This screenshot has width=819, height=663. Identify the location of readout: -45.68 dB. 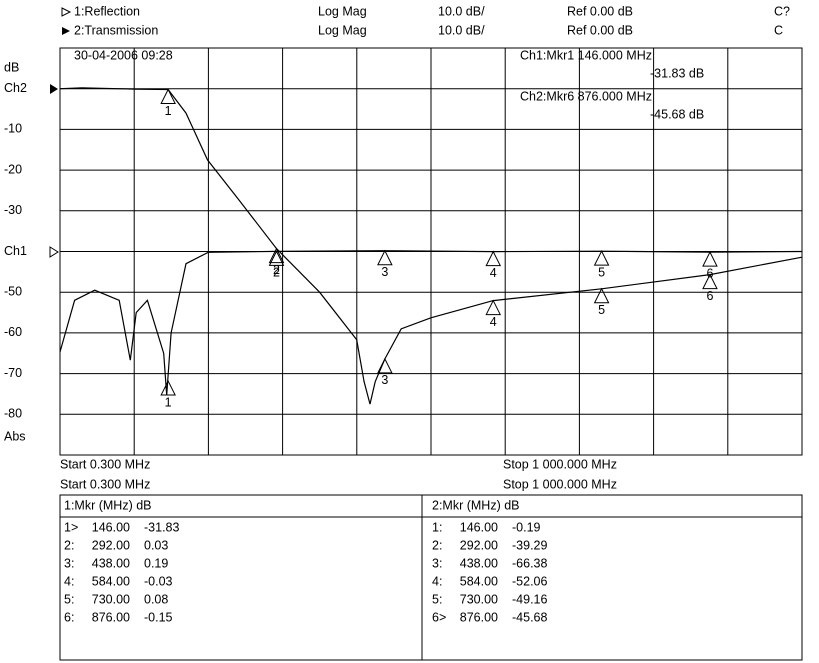
(677, 114).